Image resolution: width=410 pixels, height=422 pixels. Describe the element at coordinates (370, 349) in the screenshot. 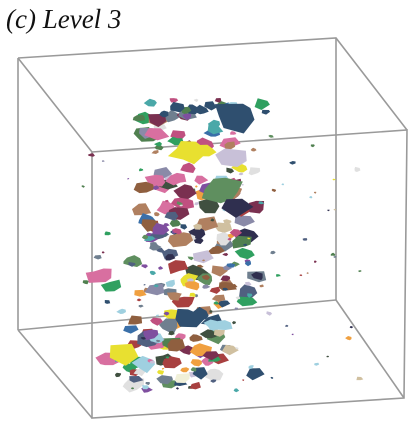

I see `box-edge-bottom-right` at that location.